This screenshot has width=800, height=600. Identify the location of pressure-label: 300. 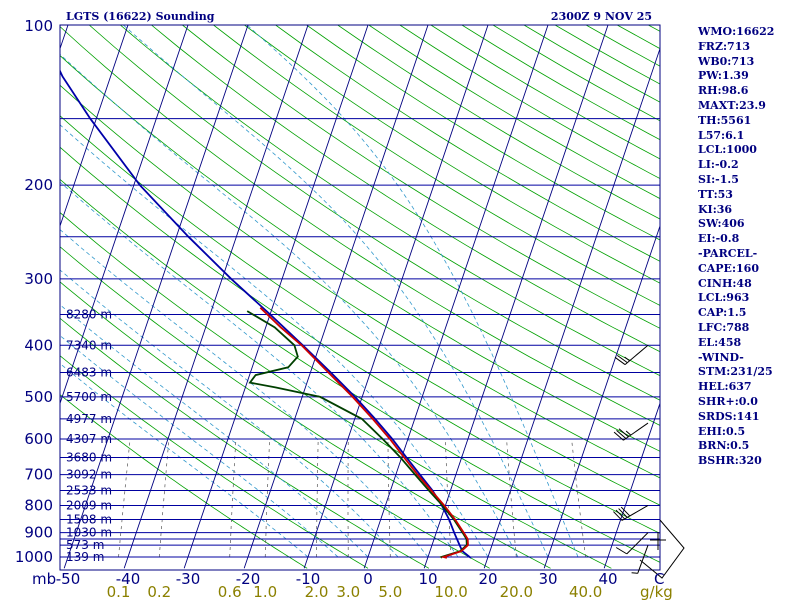
(38, 279).